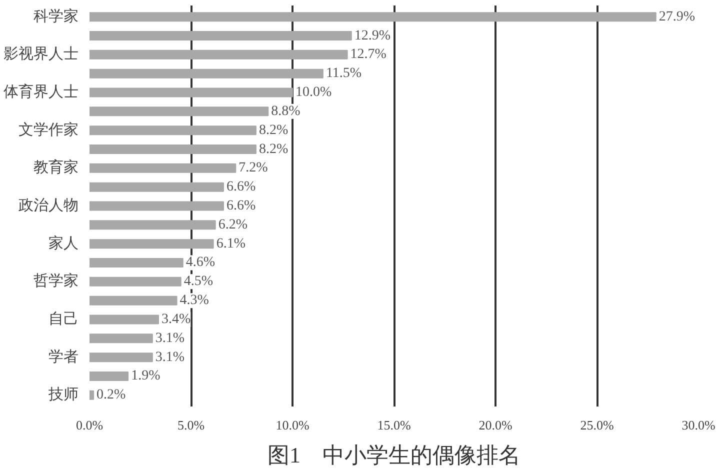  What do you see at coordinates (41, 92) in the screenshot?
I see `y-tick-label: 体育界人士` at bounding box center [41, 92].